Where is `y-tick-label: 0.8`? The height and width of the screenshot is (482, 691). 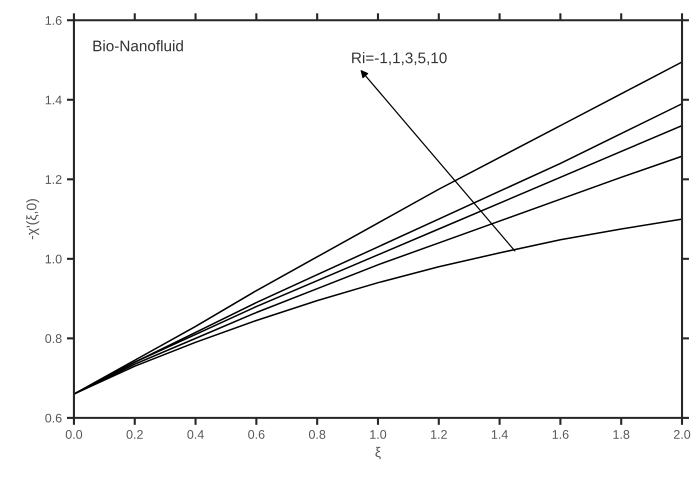 y-tick-label: 0.8 is located at coordinates (53, 339).